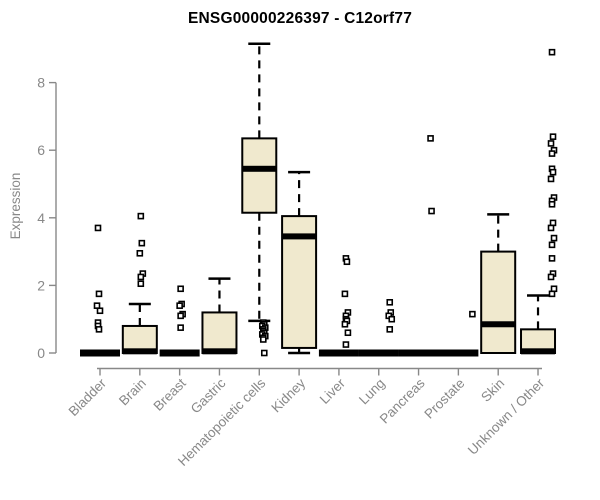 The height and width of the screenshot is (500, 600). I want to click on x-tick-label: Lung, so click(372, 392).